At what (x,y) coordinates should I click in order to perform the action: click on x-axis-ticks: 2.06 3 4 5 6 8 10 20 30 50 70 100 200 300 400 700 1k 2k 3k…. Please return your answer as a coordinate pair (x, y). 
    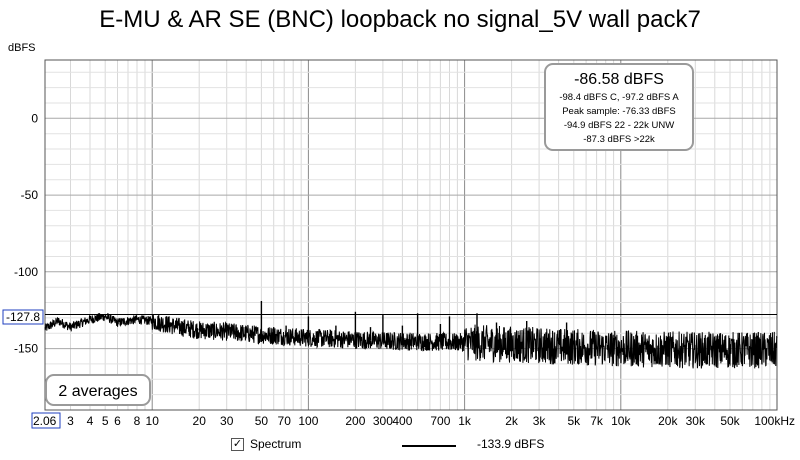
    Looking at the image, I should click on (413, 420).